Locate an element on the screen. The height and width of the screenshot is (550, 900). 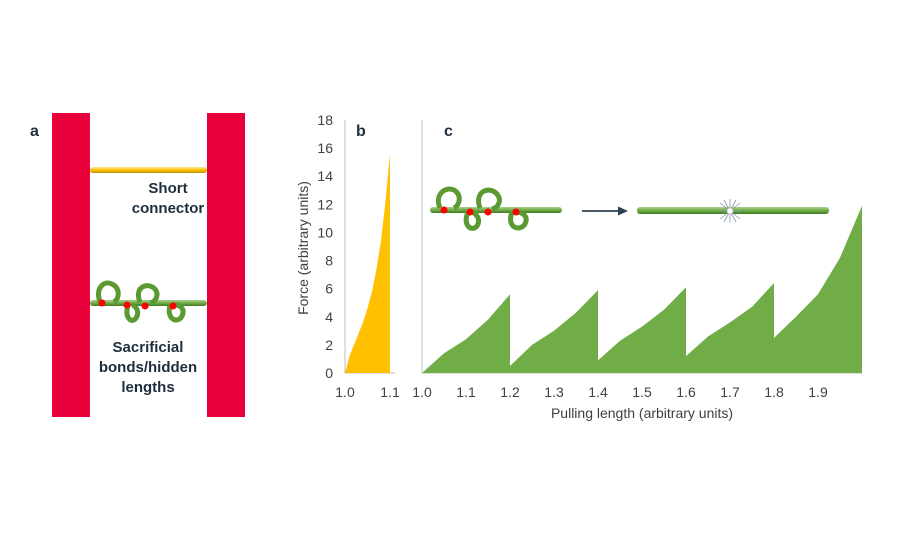
y-tick-label: 8 is located at coordinates (329, 261).